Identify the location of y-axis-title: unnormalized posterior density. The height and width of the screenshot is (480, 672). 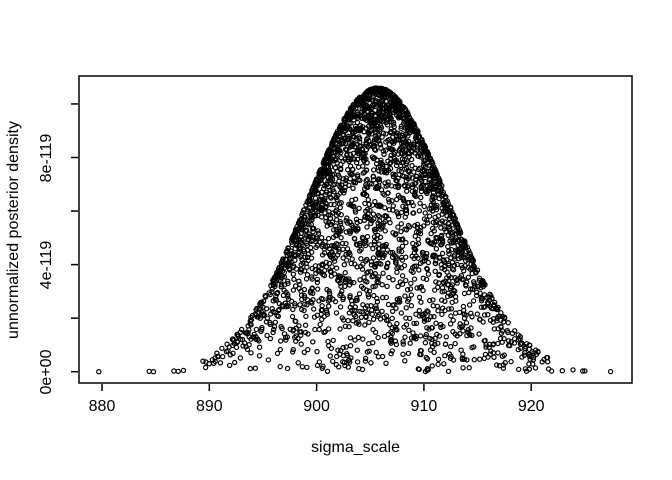
(13, 229).